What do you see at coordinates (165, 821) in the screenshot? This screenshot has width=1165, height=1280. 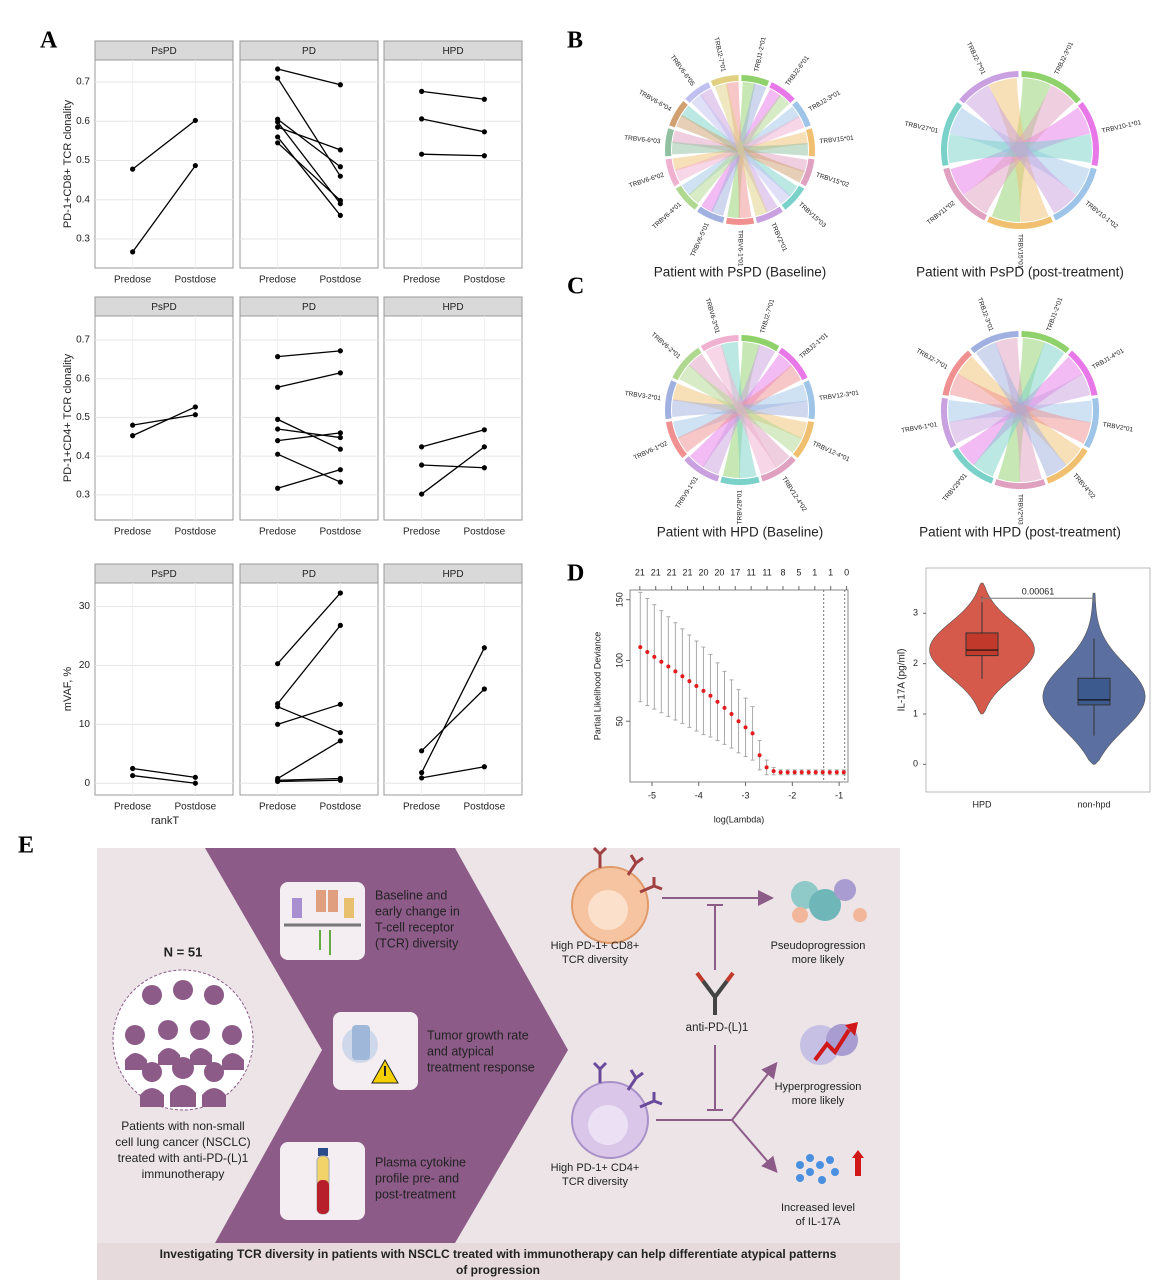 I see `x-axis-title: rankT` at bounding box center [165, 821].